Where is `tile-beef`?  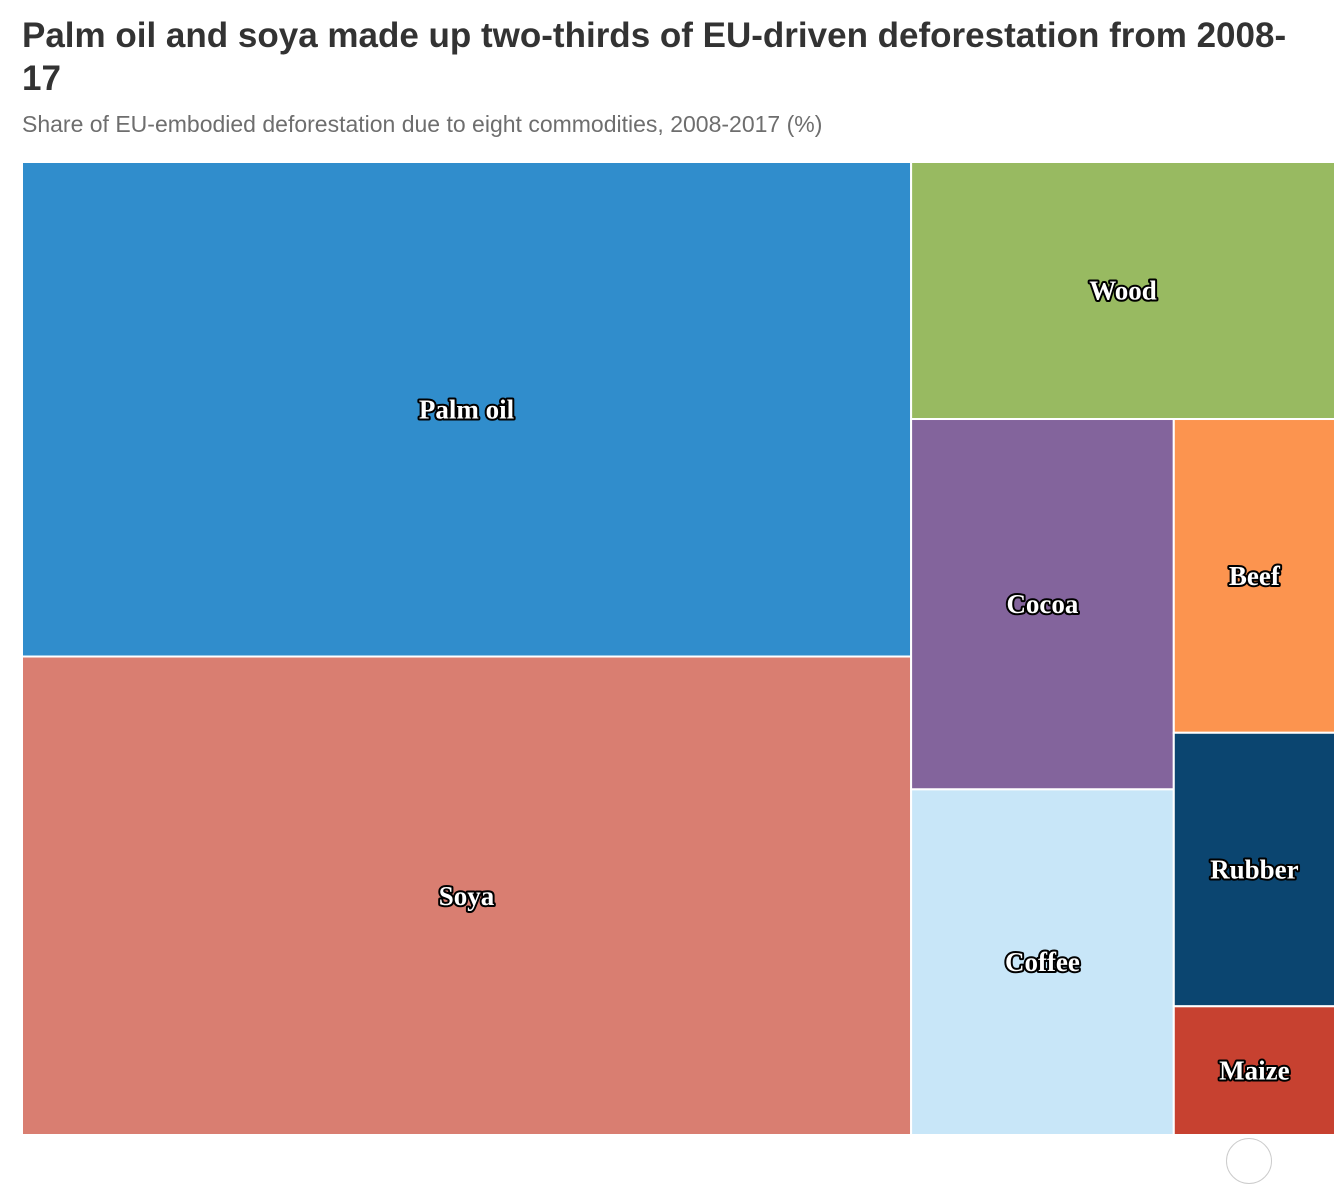 tile-beef is located at coordinates (1254, 576).